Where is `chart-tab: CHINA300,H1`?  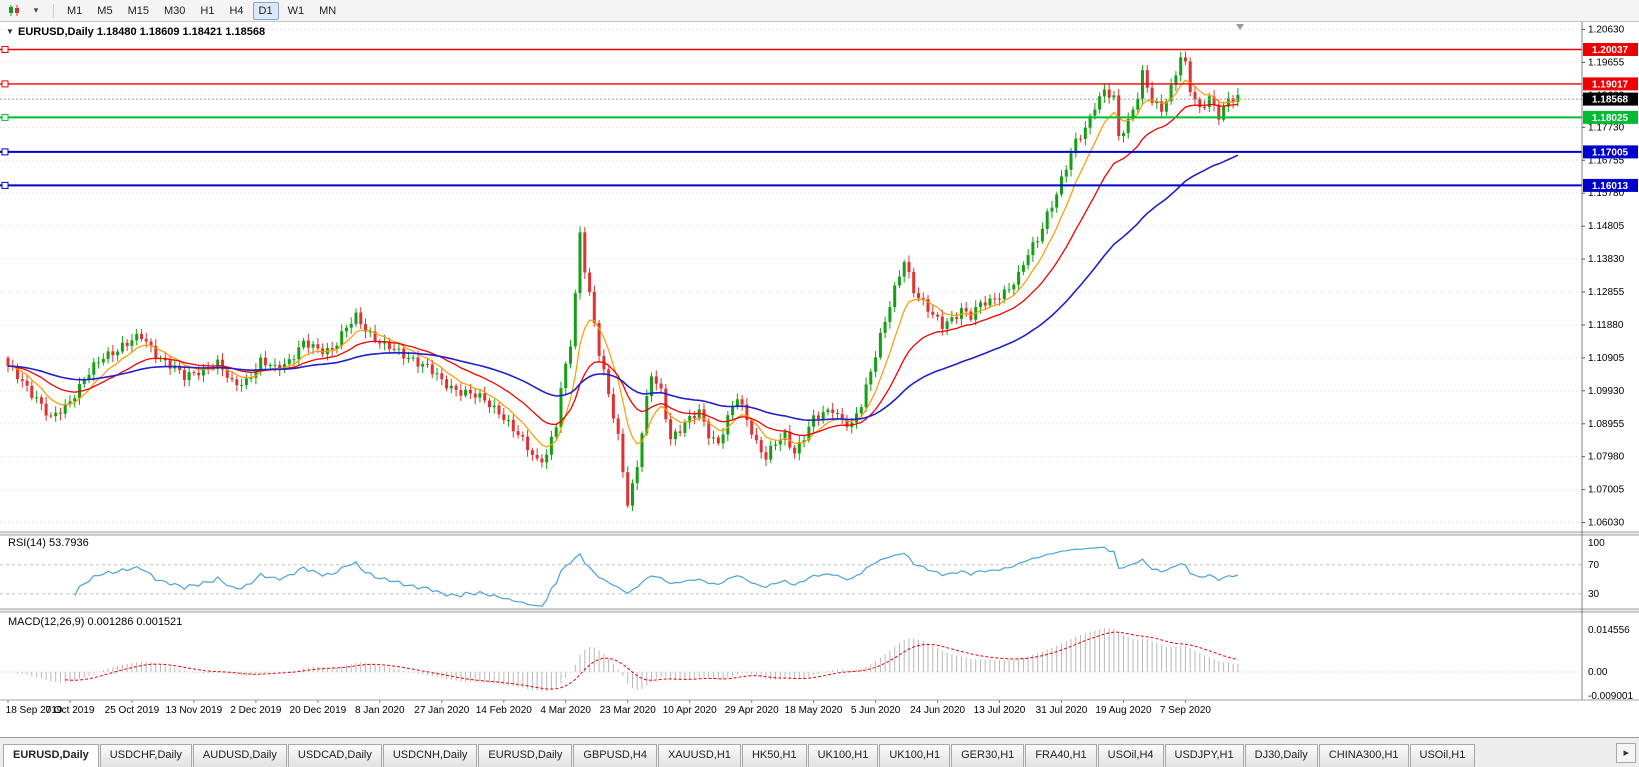 chart-tab: CHINA300,H1 is located at coordinates (1363, 755).